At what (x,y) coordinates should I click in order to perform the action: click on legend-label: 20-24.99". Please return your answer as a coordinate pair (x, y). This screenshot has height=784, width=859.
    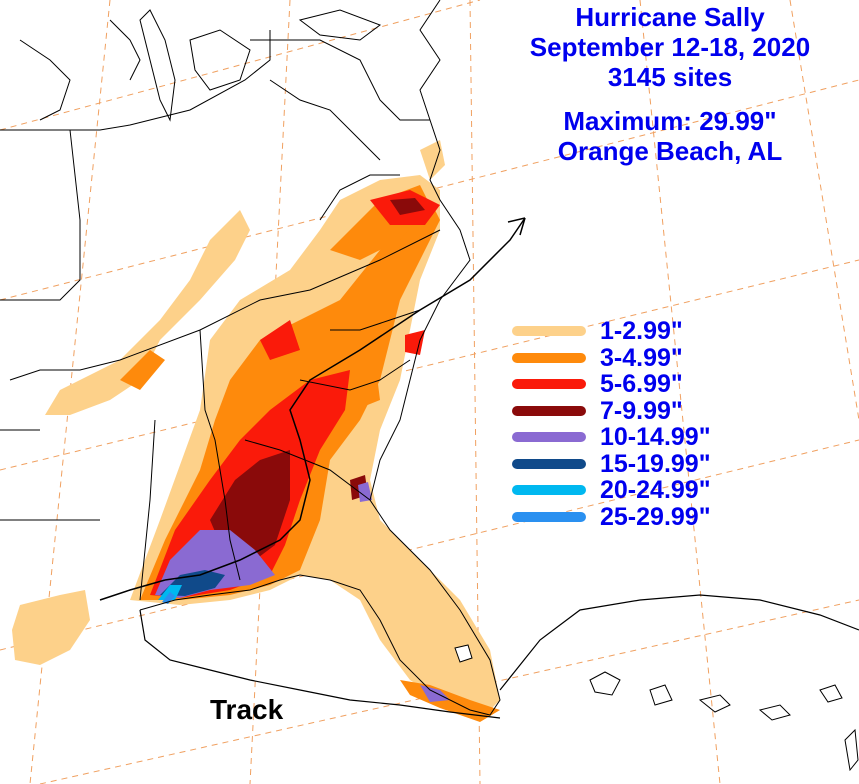
    Looking at the image, I should click on (655, 490).